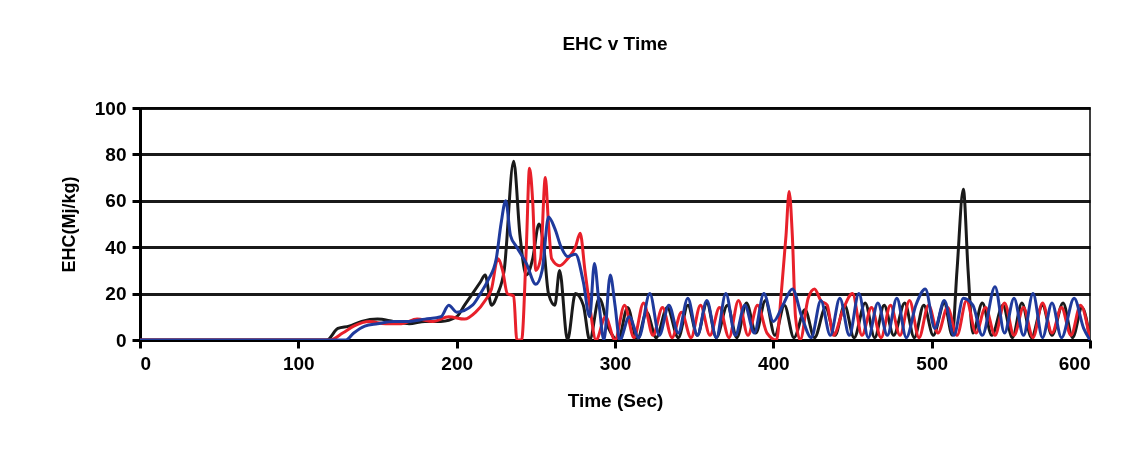 This screenshot has width=1142, height=452. I want to click on x-tick-label: 100, so click(298, 363).